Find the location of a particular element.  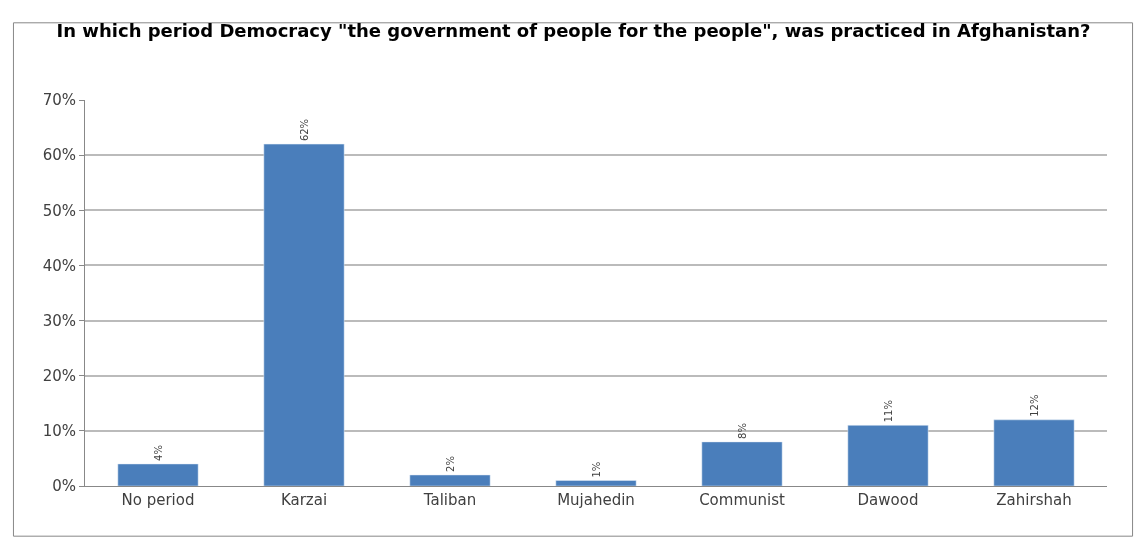

data-label: 8% is located at coordinates (742, 431).